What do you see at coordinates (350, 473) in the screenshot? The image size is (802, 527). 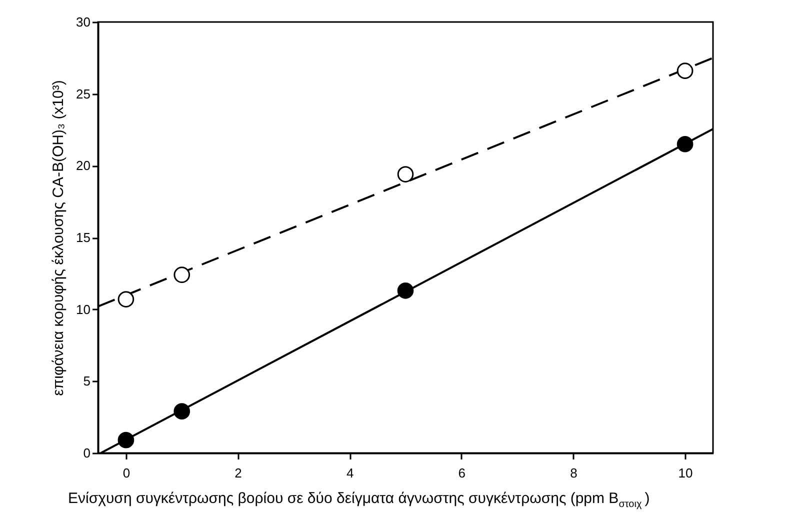 I see `x-tick-label: 4` at bounding box center [350, 473].